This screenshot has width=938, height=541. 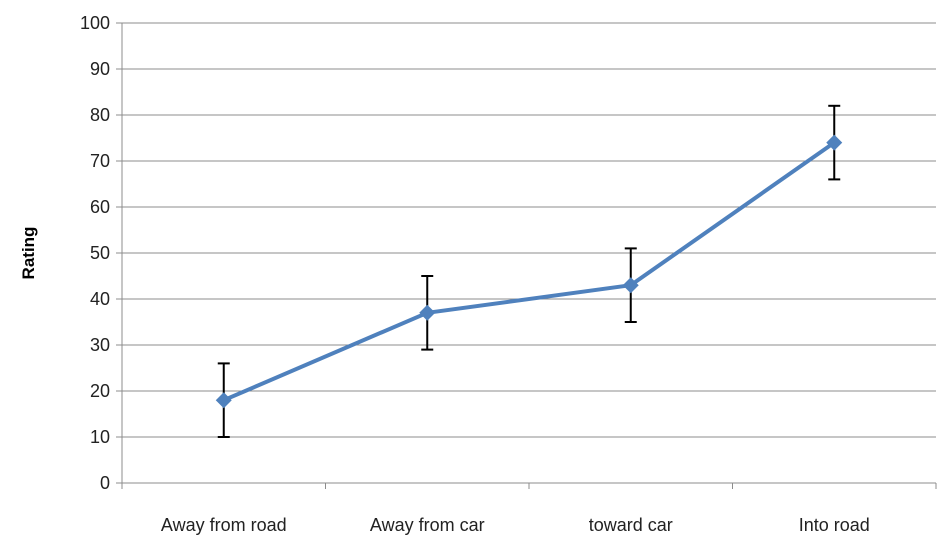 I want to click on y-tick-label: 100, so click(x=95, y=23).